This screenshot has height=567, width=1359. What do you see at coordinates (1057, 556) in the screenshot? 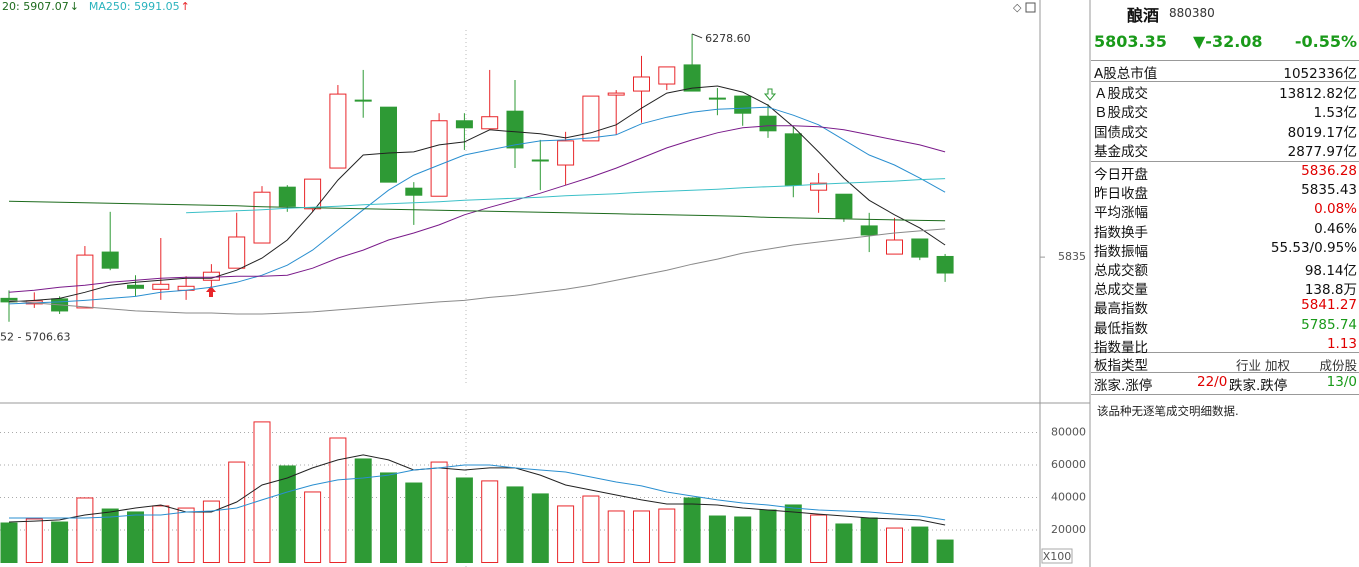
I see `unit-box` at bounding box center [1057, 556].